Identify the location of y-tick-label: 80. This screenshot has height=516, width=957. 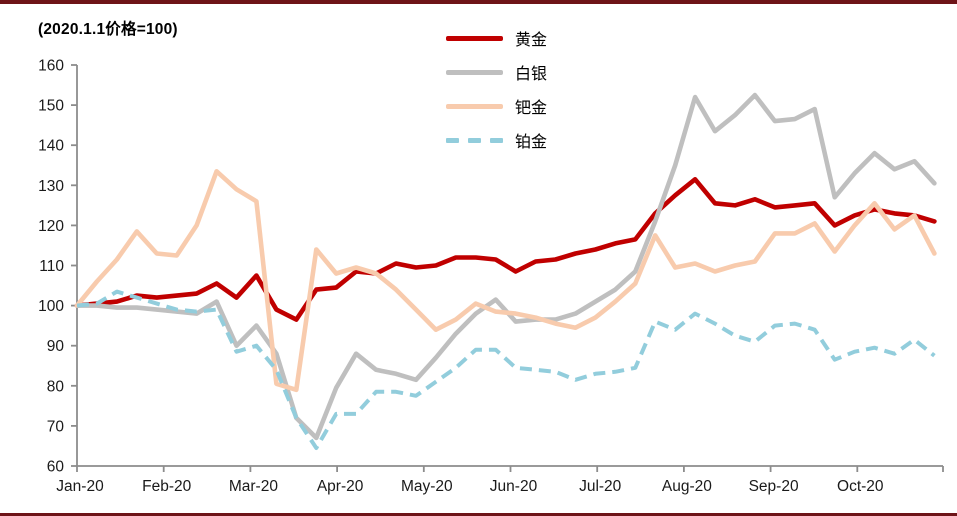
(56, 386).